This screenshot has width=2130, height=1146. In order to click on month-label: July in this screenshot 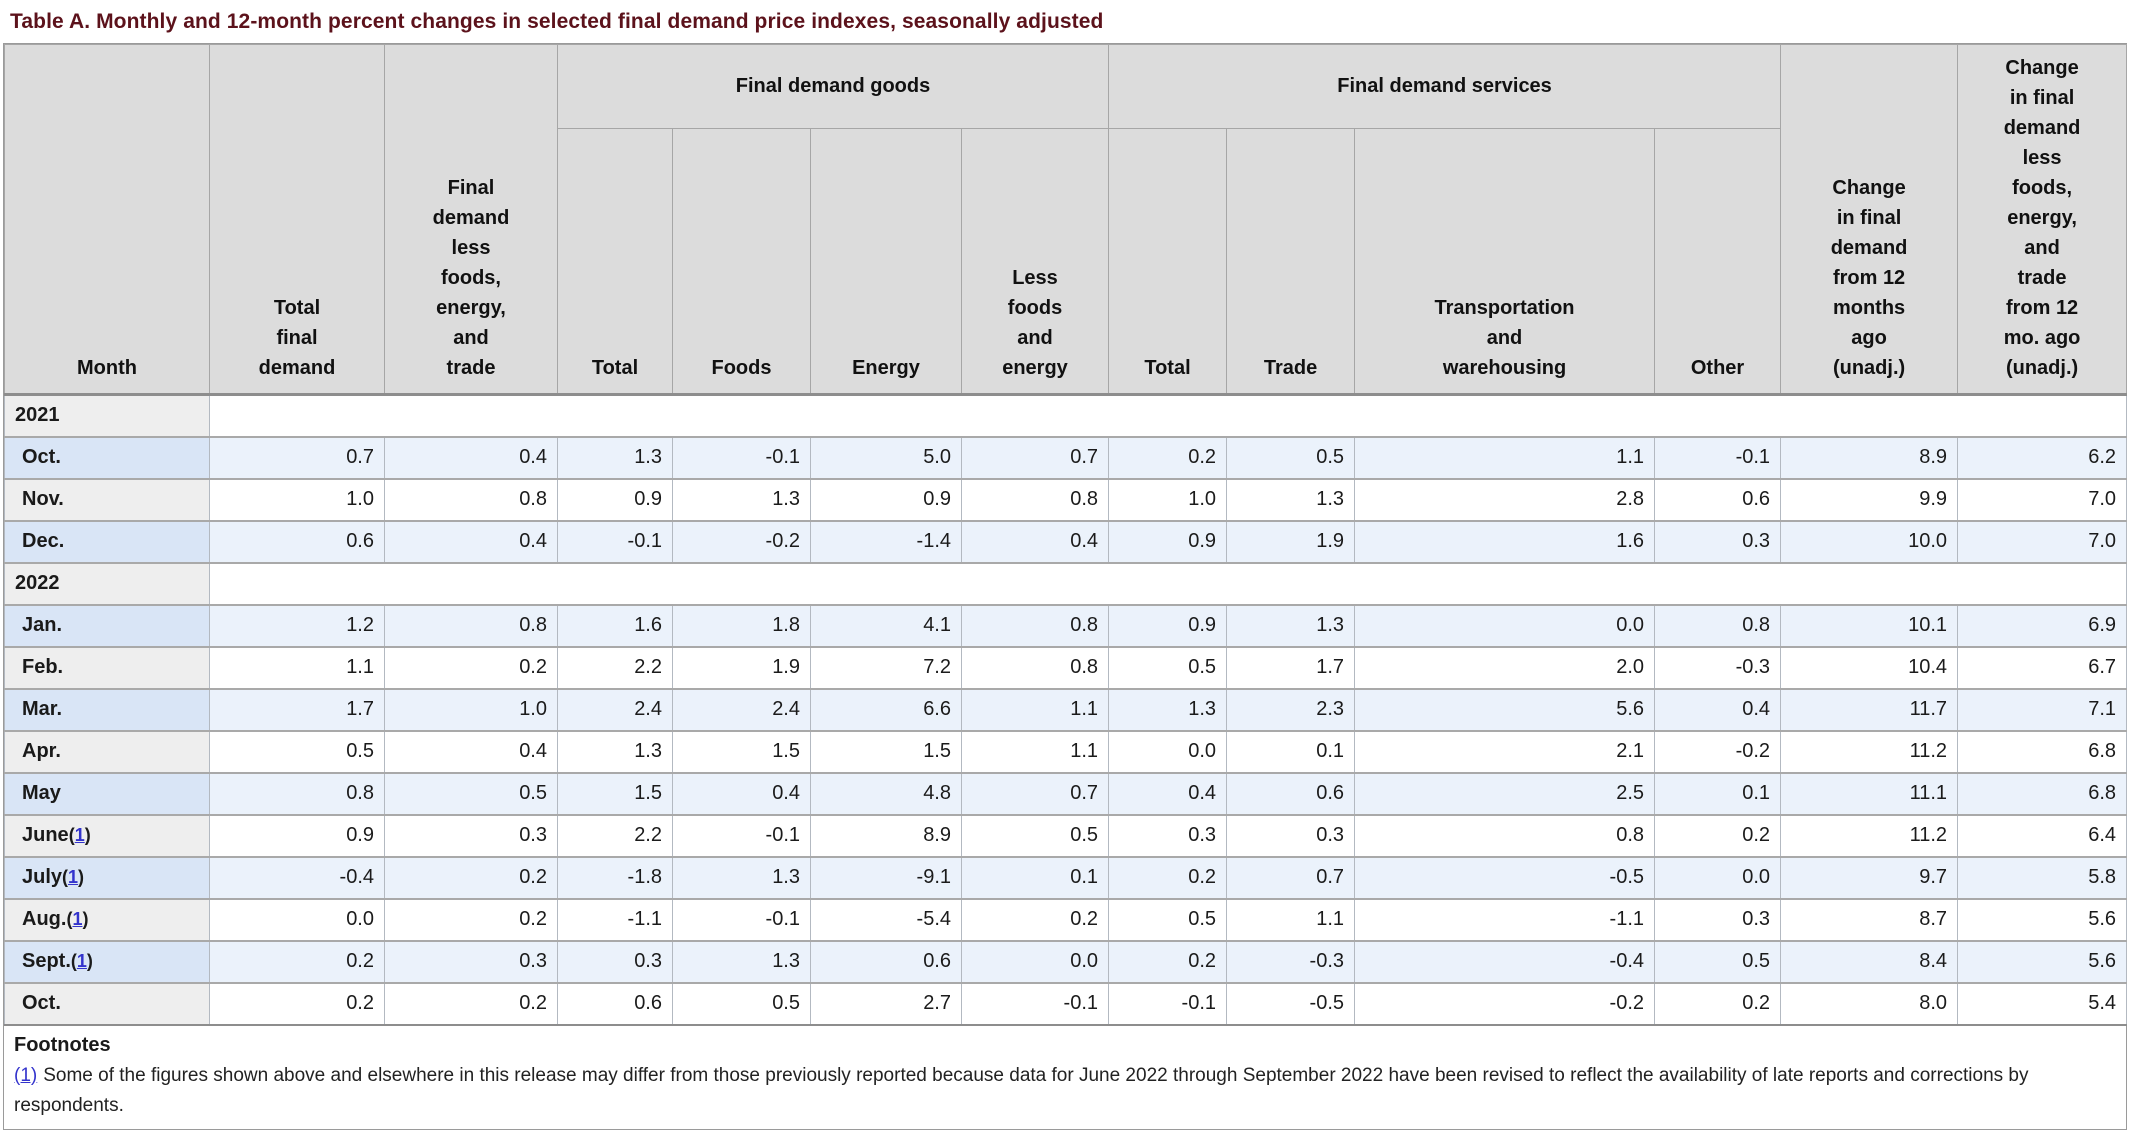, I will do `click(42, 877)`.